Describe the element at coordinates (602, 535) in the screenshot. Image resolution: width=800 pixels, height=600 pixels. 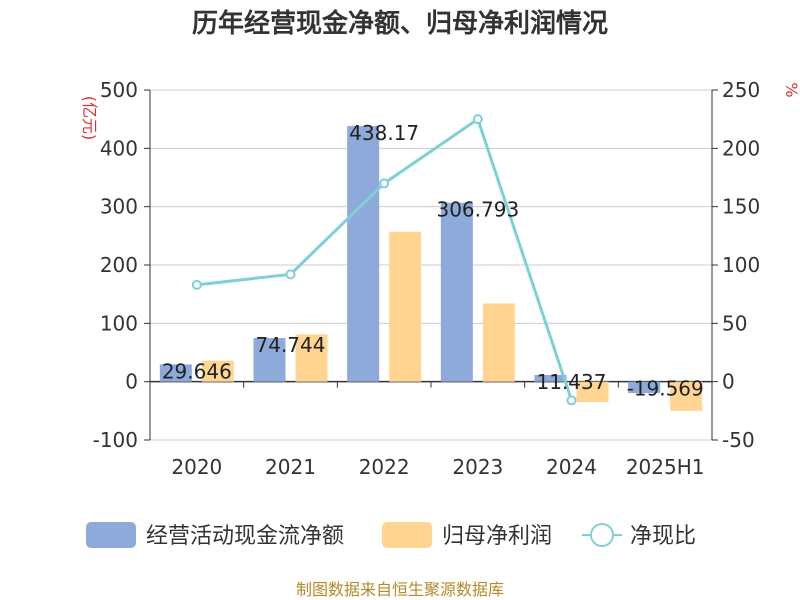
I see `legend-circle` at that location.